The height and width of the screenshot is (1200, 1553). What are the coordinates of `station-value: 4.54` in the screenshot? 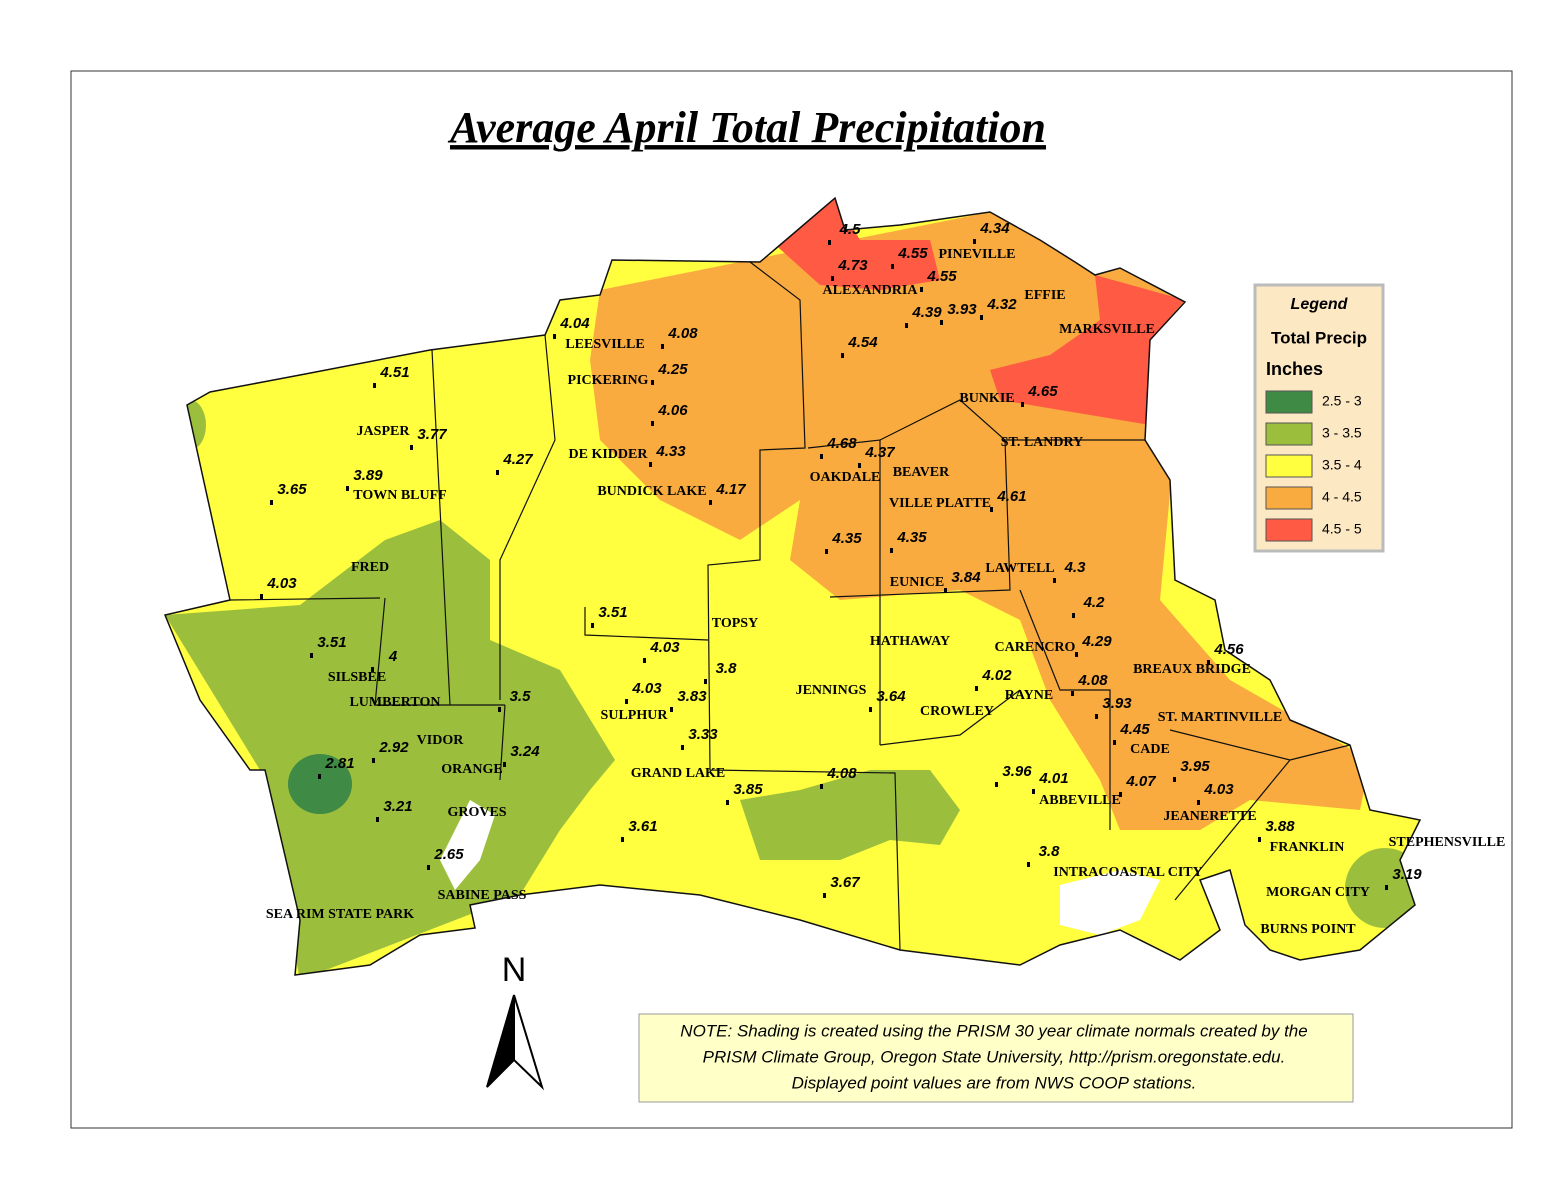 It's located at (862, 342).